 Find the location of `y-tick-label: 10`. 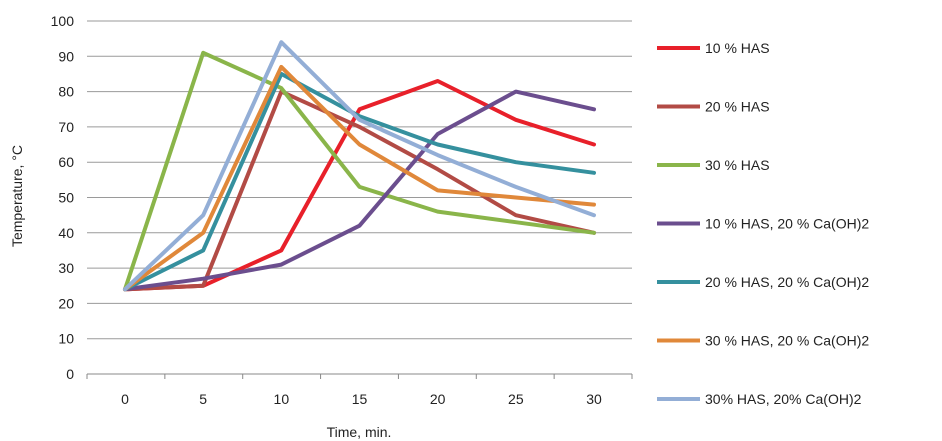

y-tick-label: 10 is located at coordinates (66, 339).